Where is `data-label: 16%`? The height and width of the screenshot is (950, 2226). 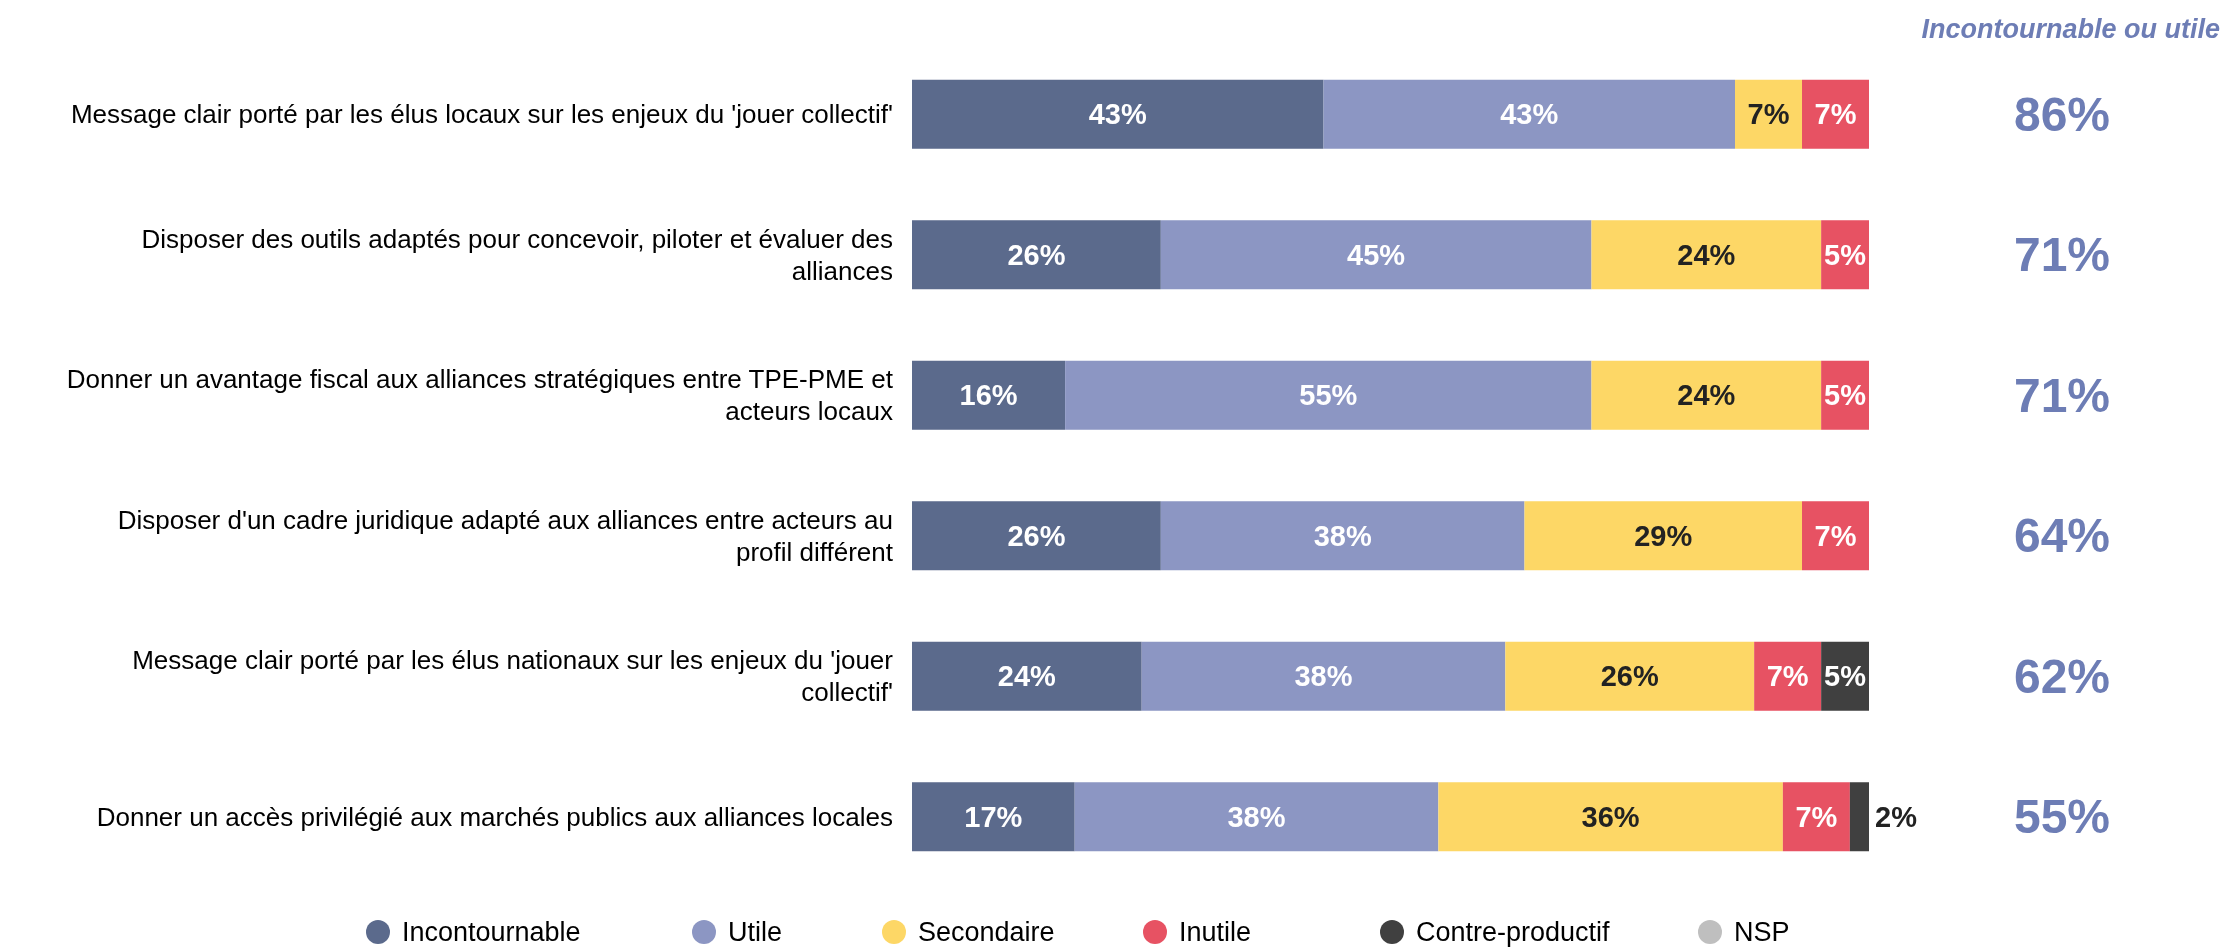
data-label: 16% is located at coordinates (988, 395).